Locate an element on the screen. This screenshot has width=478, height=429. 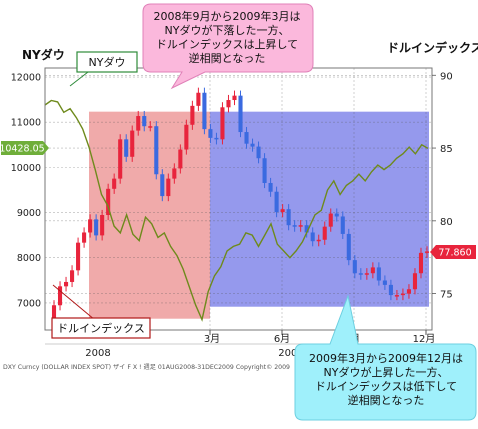
left-tick-label: 12000 is located at coordinates (26, 78).